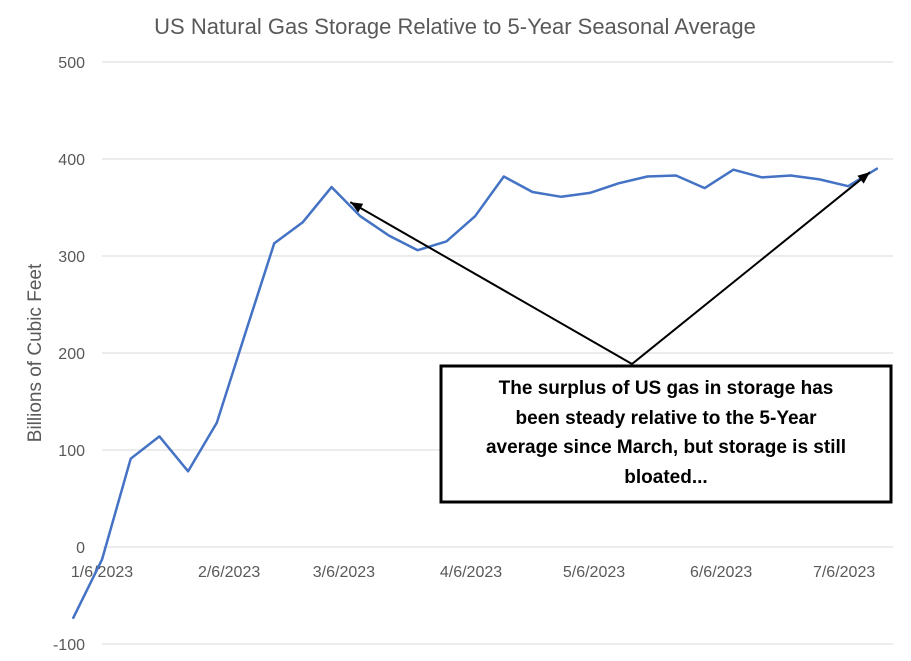 The height and width of the screenshot is (661, 911). What do you see at coordinates (69, 645) in the screenshot?
I see `y-tick-label: -100` at bounding box center [69, 645].